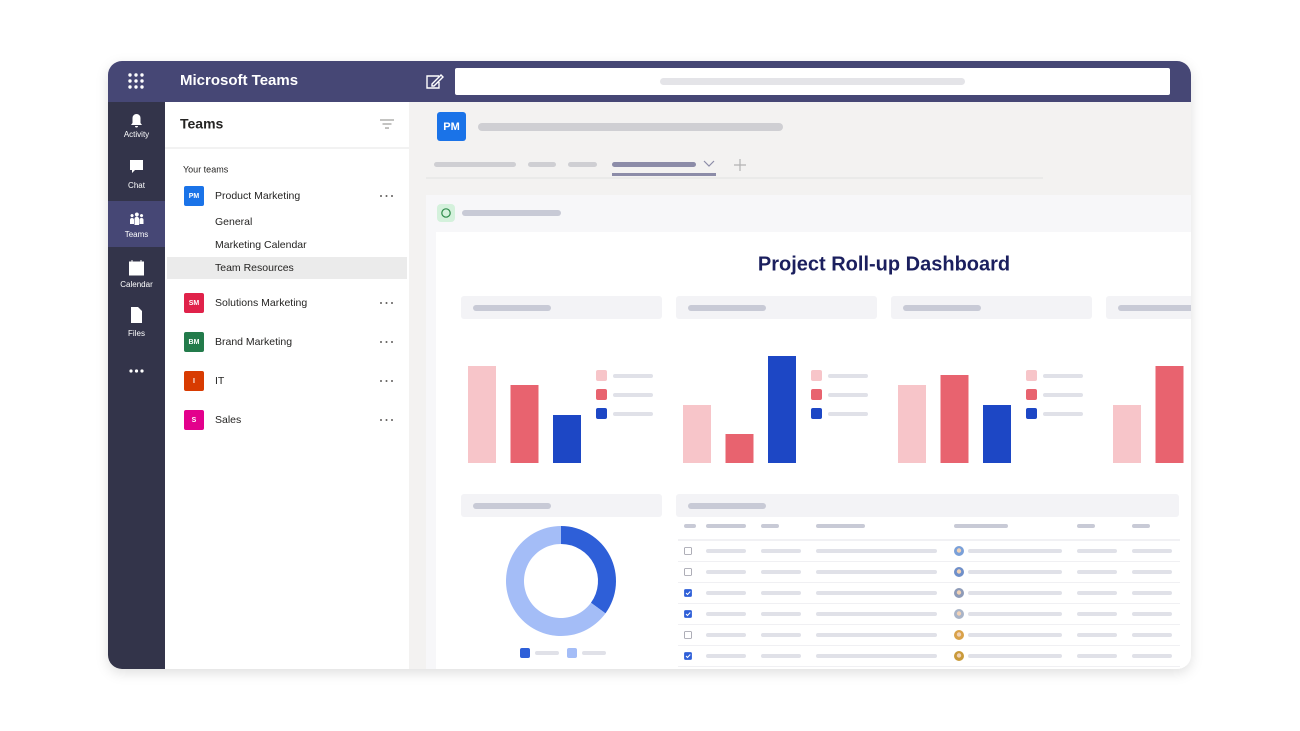 The width and height of the screenshot is (1300, 731). I want to click on app-launcher, so click(136, 81).